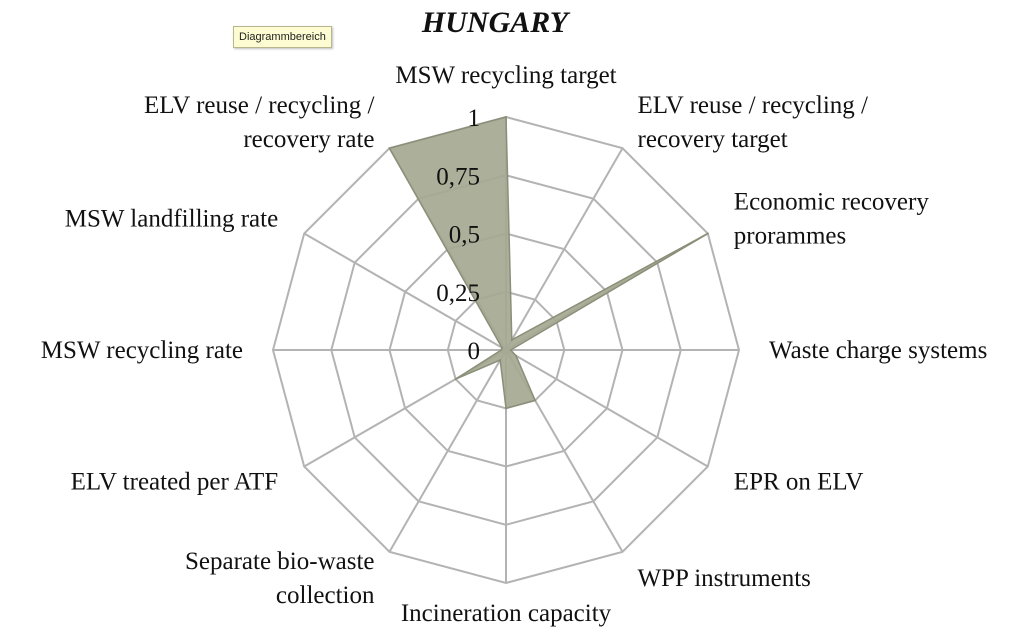  I want to click on axis-label: Separate bio-waste collection, so click(280, 578).